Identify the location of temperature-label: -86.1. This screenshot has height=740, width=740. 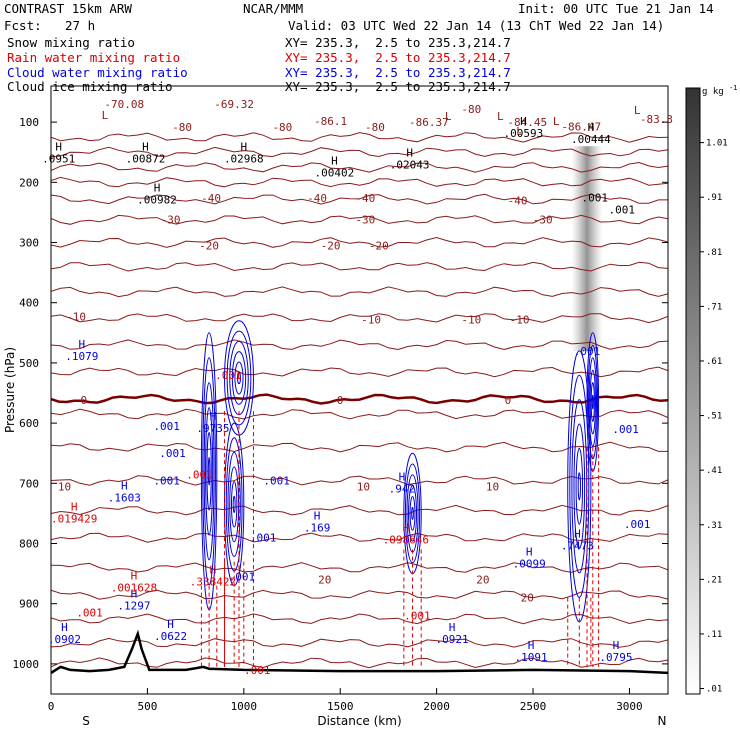
(330, 121).